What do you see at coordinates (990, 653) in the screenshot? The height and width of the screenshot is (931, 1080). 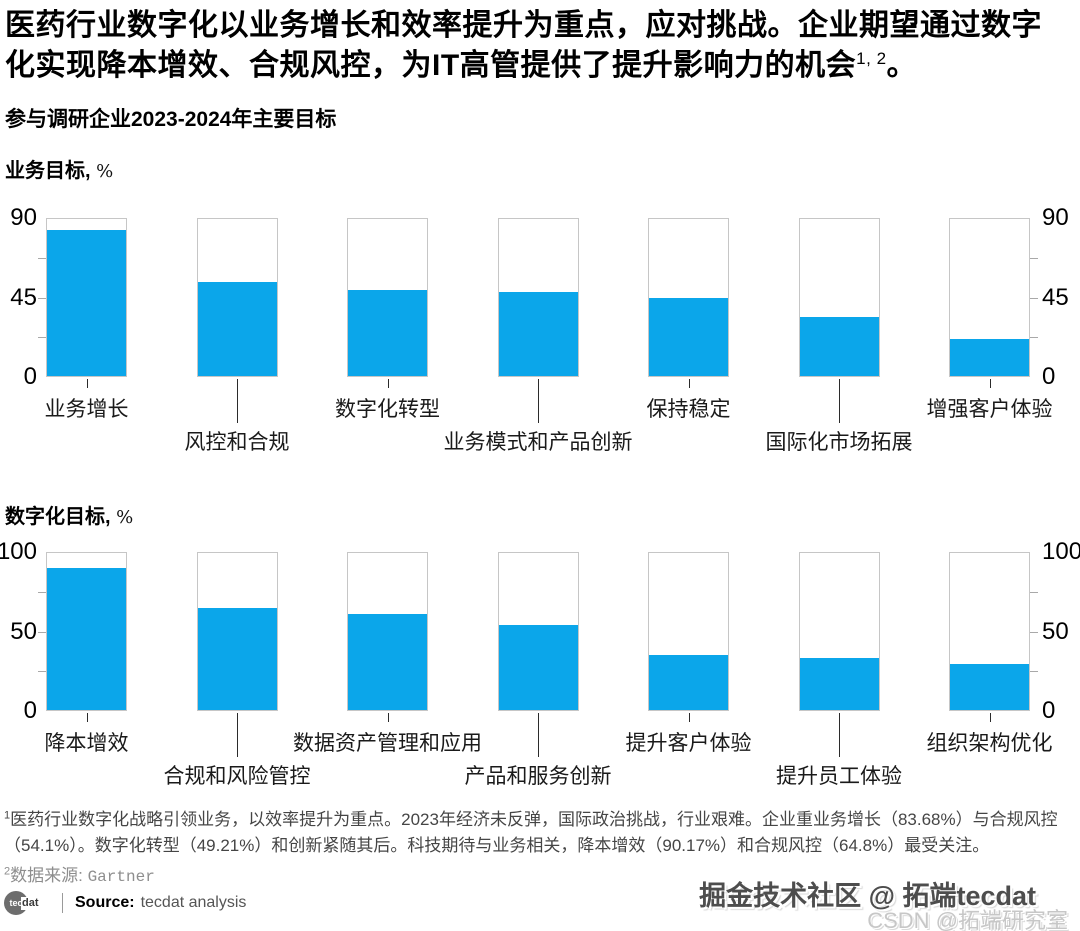 I see `bar-frame: 组织架构优化` at bounding box center [990, 653].